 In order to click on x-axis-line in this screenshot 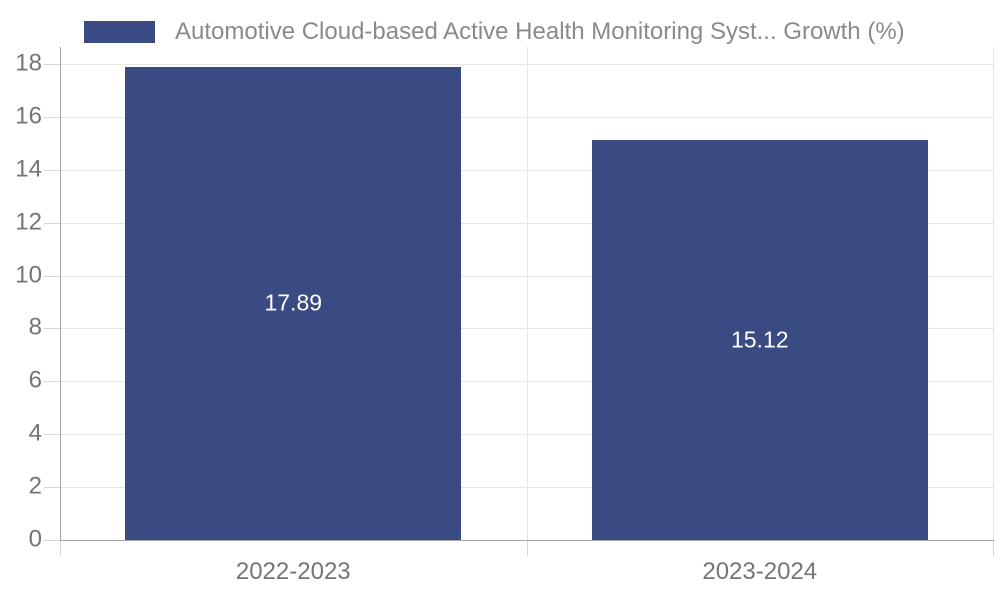, I will do `click(527, 540)`.